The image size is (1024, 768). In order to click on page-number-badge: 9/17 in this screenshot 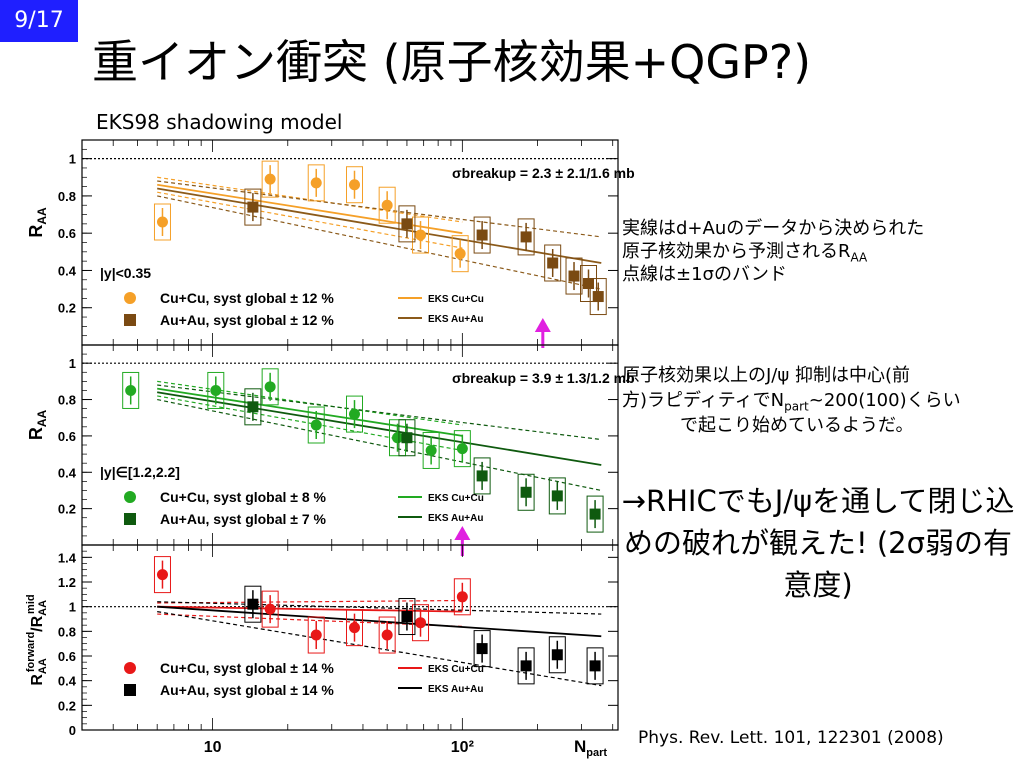, I will do `click(39, 21)`.